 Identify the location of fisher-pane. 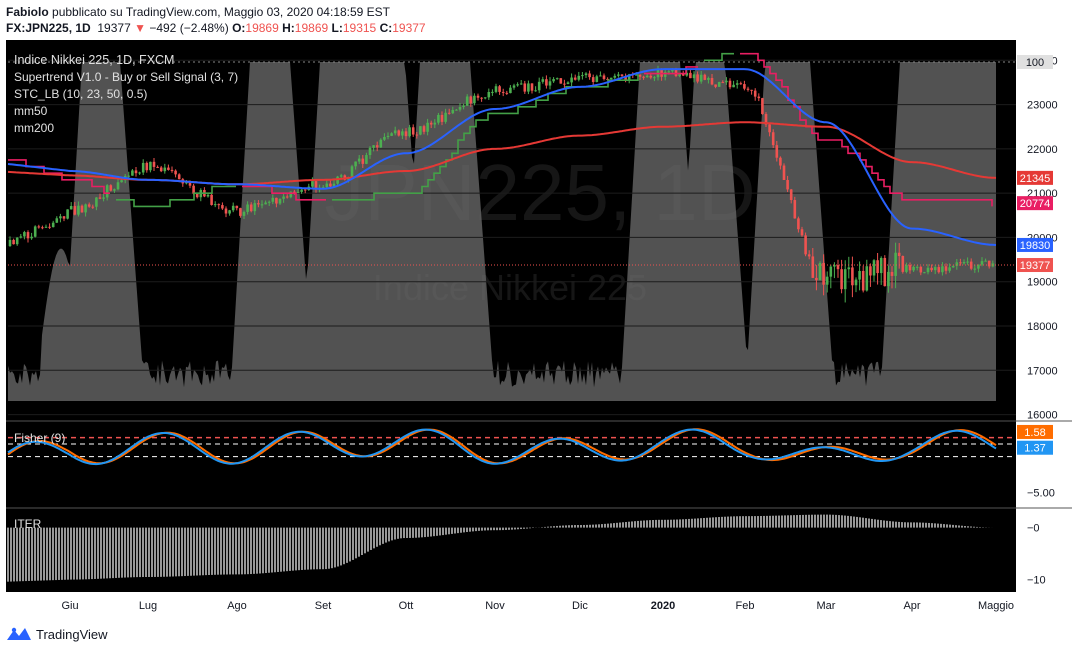
(511, 447).